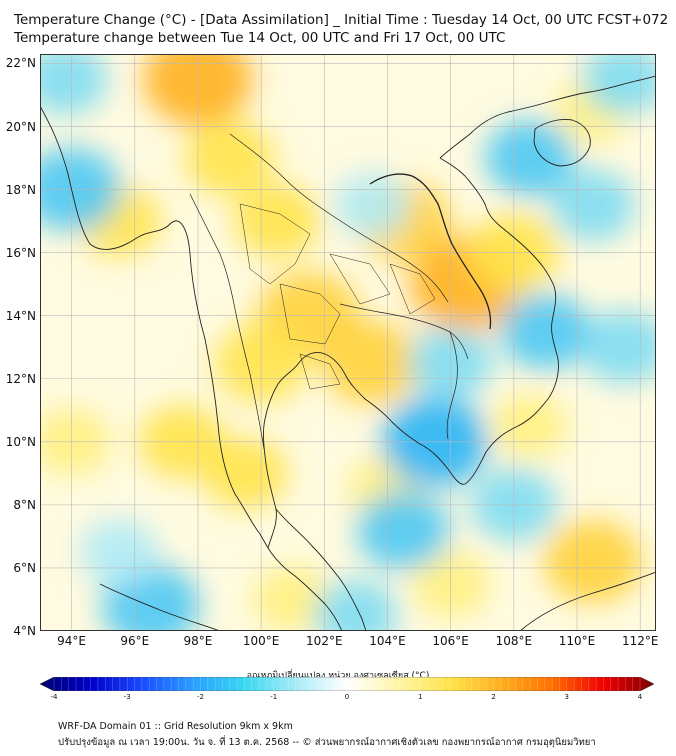  Describe the element at coordinates (24, 567) in the screenshot. I see `latitude-tick-label: 6°N` at that location.